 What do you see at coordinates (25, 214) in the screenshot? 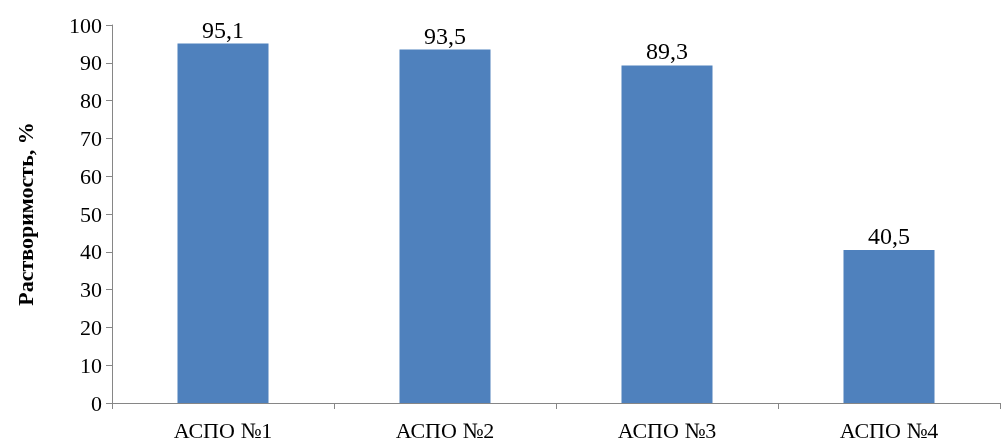
I see `y-axis-title: Растворимость, %` at bounding box center [25, 214].